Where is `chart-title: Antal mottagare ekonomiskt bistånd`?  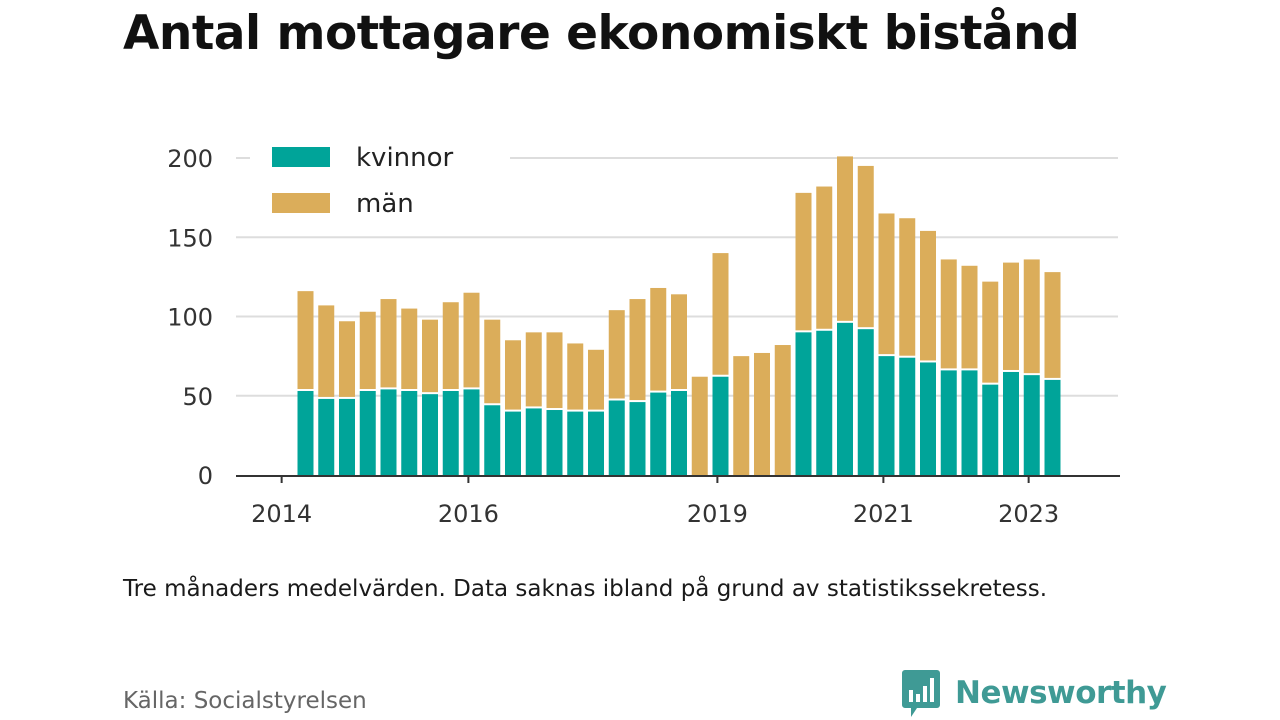 chart-title: Antal mottagare ekonomiskt bistånd is located at coordinates (601, 33).